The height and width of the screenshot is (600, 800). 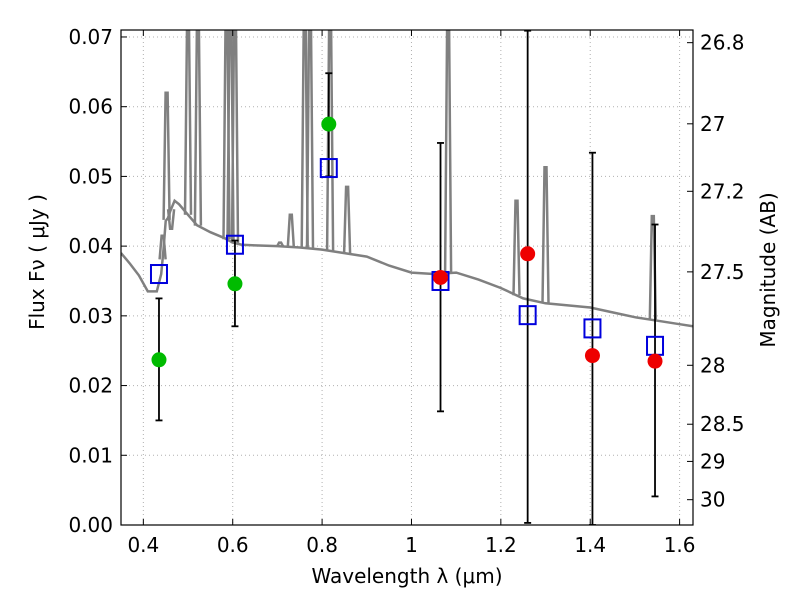 I want to click on y2-axis-label: Magnitude (AB), so click(x=768, y=269).